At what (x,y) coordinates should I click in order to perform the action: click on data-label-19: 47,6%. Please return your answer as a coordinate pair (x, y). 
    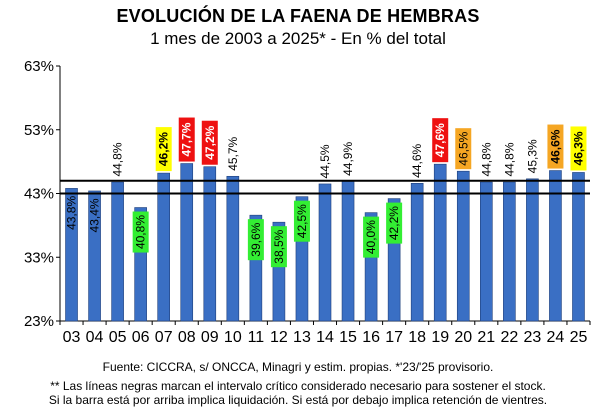
    Looking at the image, I should click on (440, 140).